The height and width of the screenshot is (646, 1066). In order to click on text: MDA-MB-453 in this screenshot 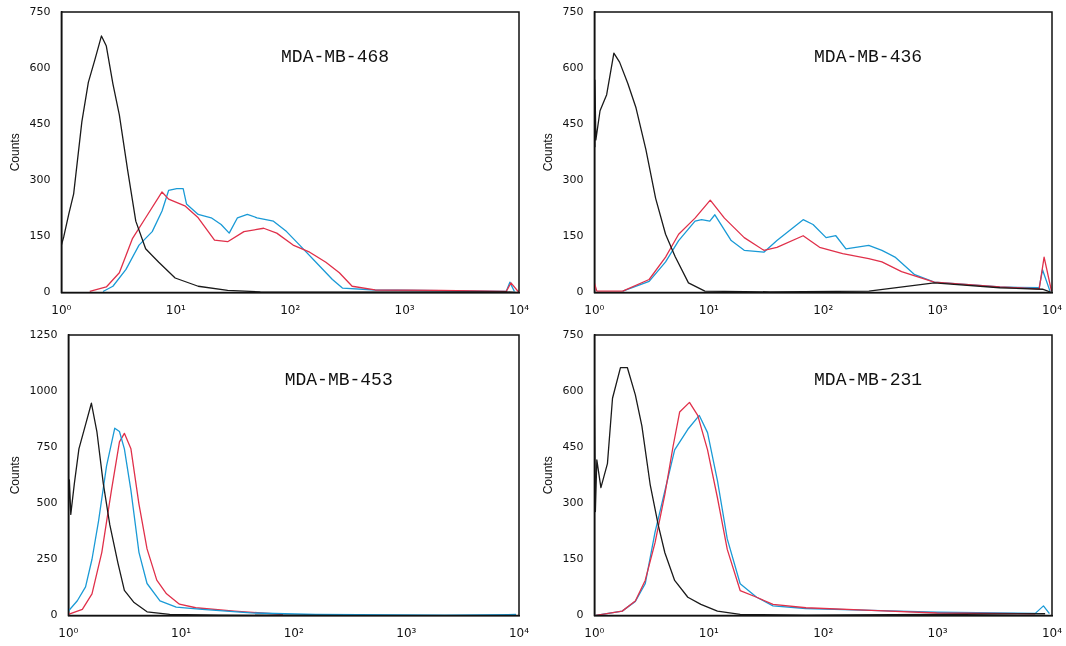, I will do `click(338, 379)`.